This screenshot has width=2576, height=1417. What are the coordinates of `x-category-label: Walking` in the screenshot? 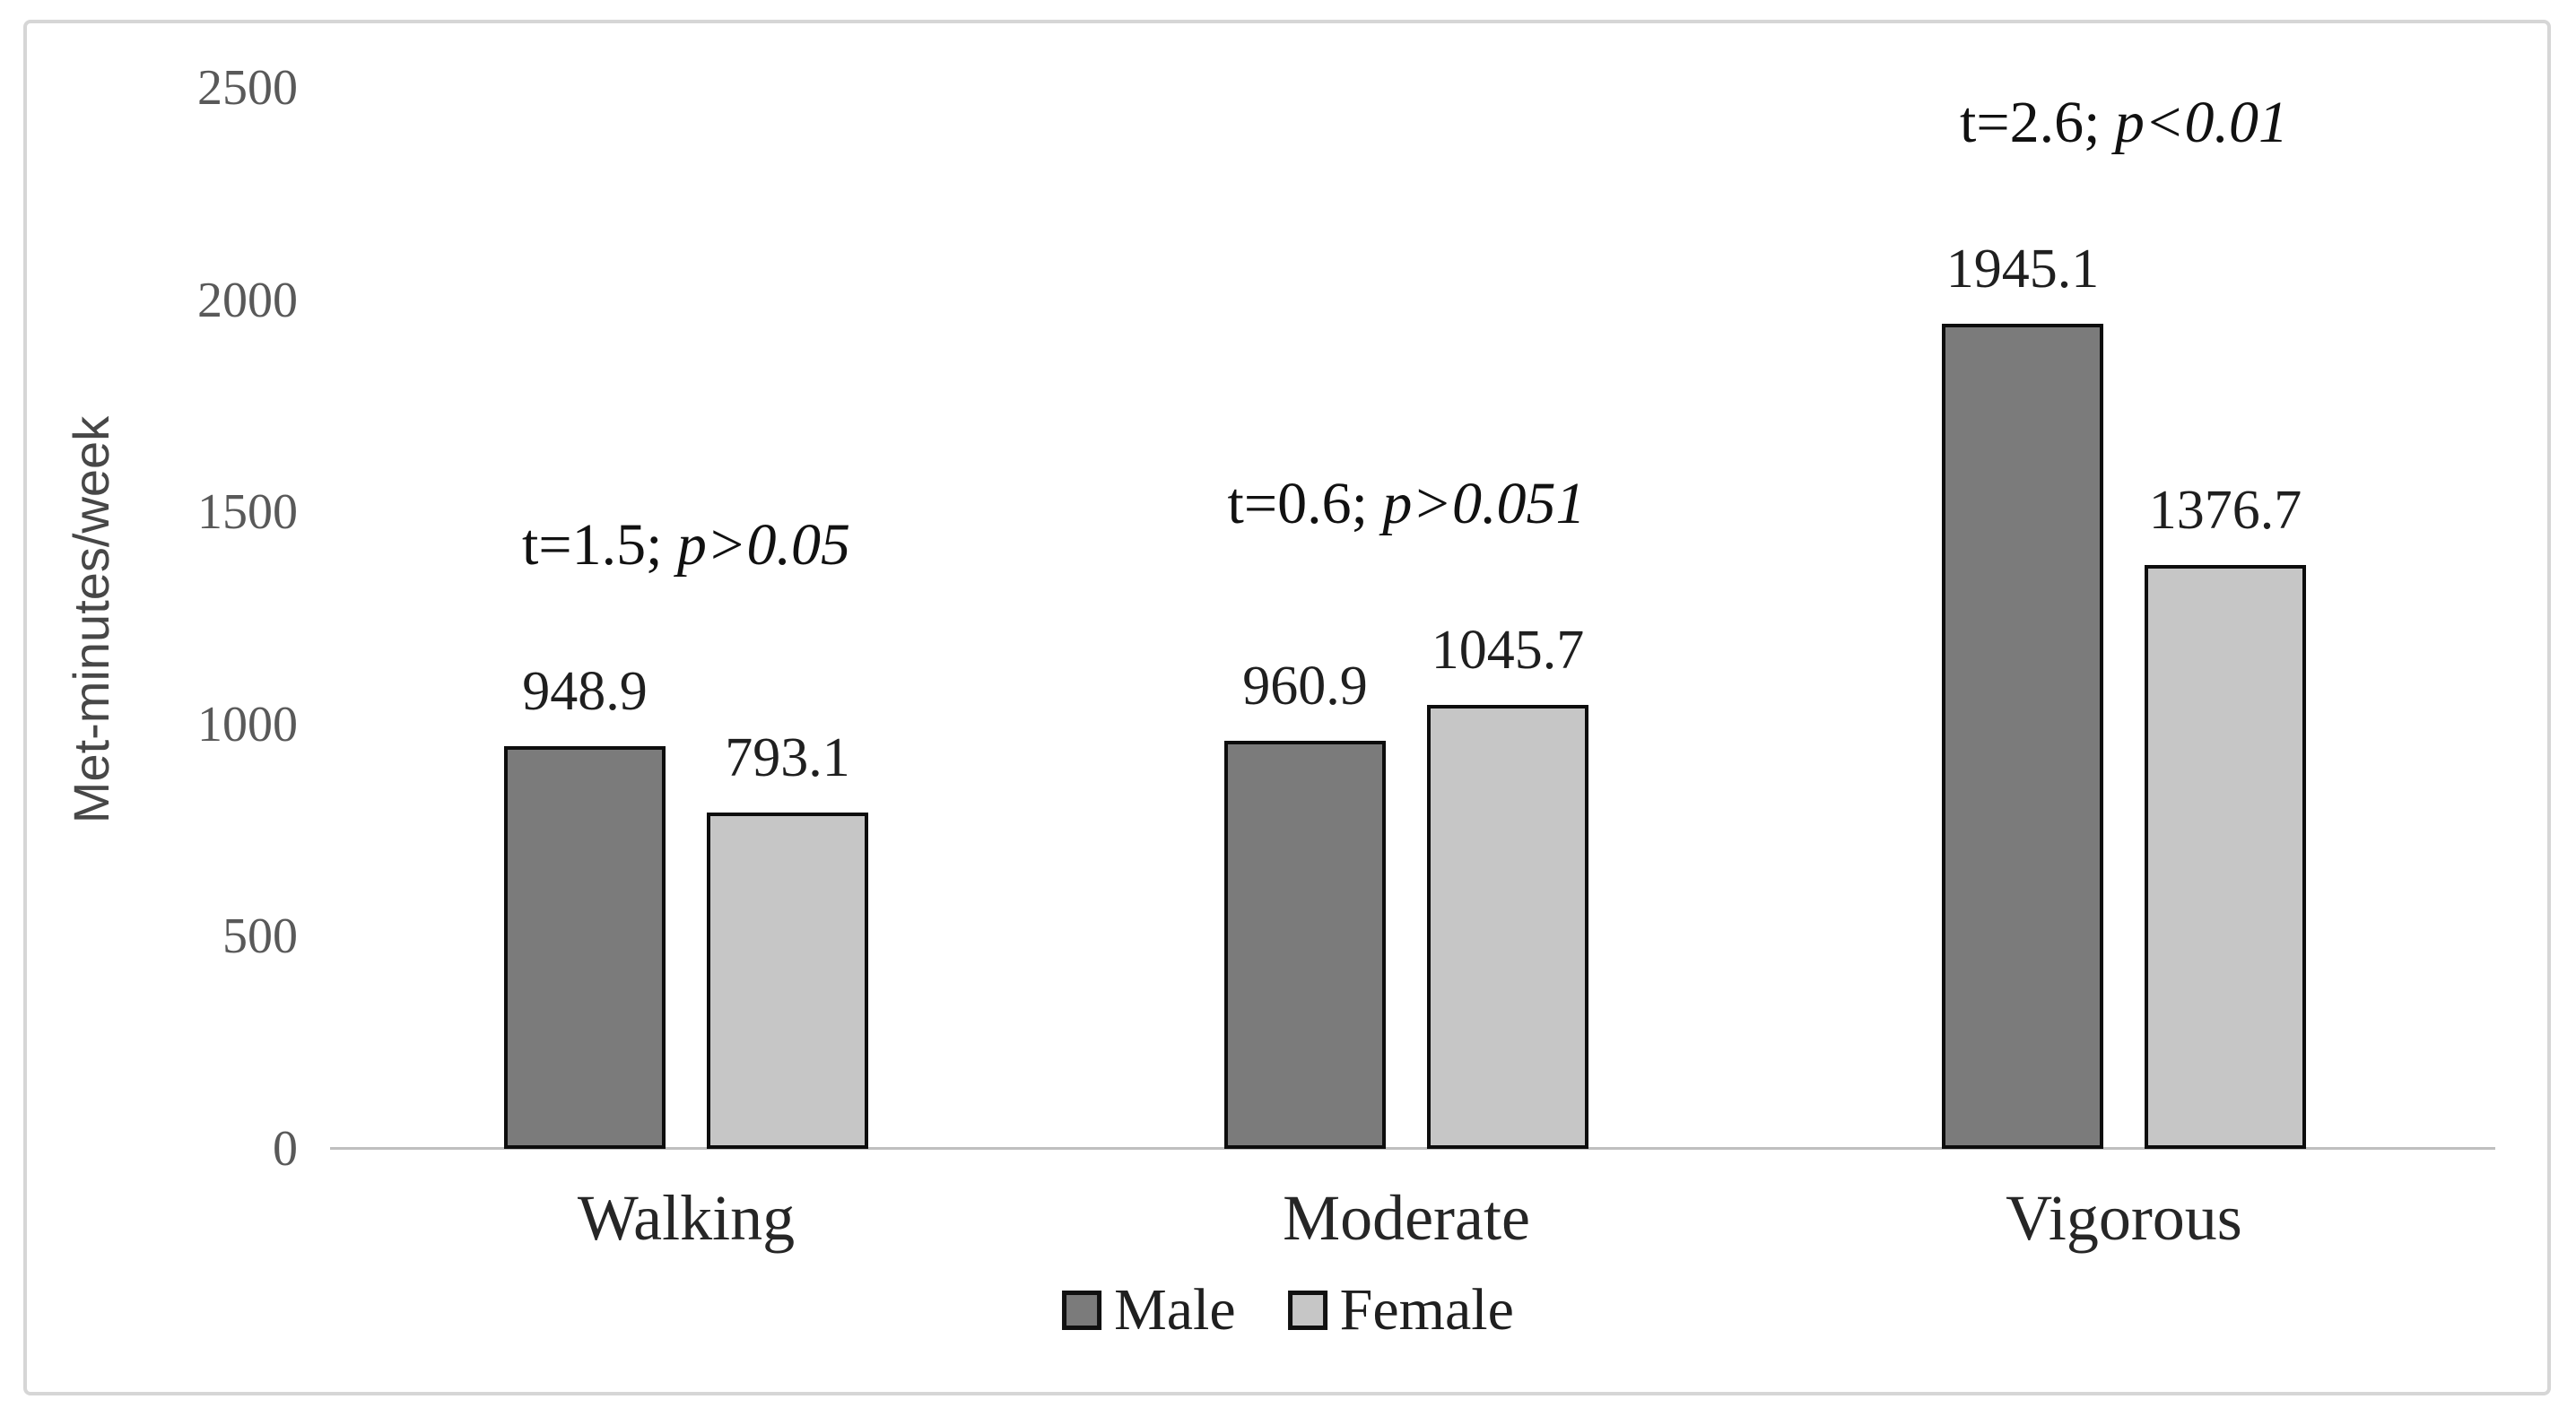 It's located at (686, 1218).